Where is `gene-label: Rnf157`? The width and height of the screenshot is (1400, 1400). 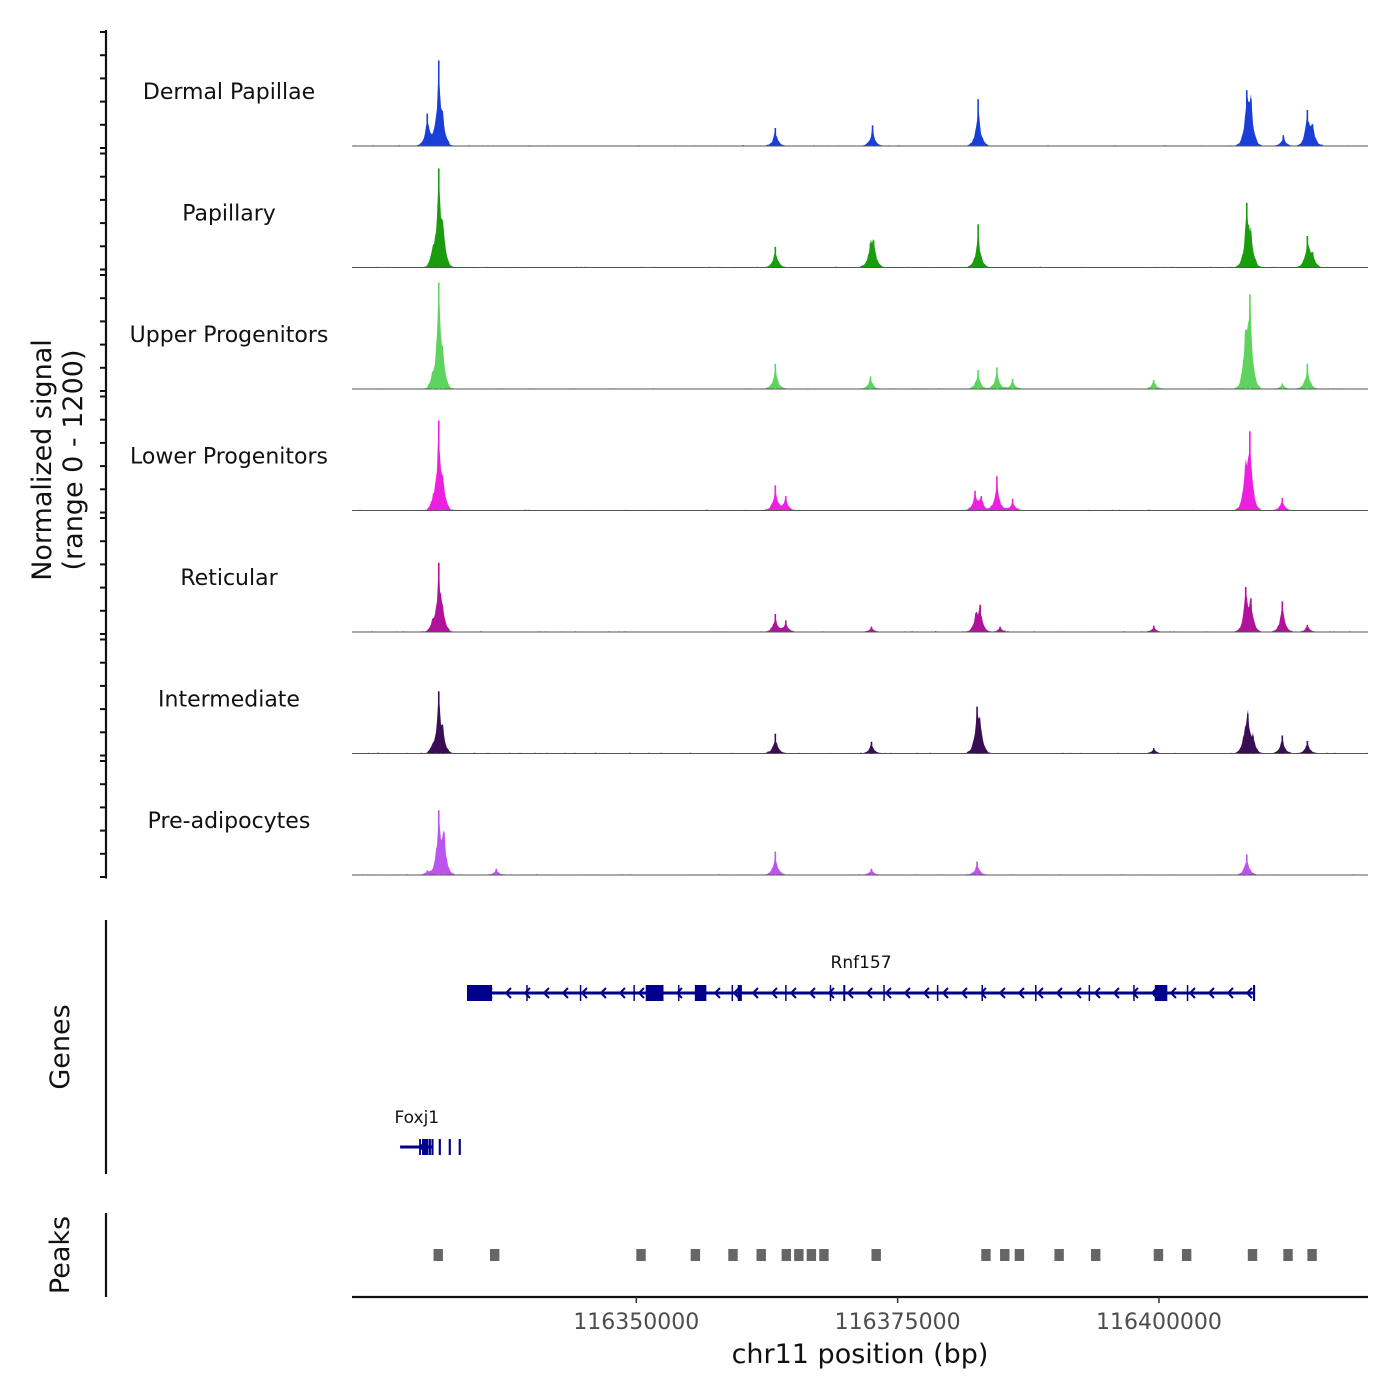 gene-label: Rnf157 is located at coordinates (861, 963).